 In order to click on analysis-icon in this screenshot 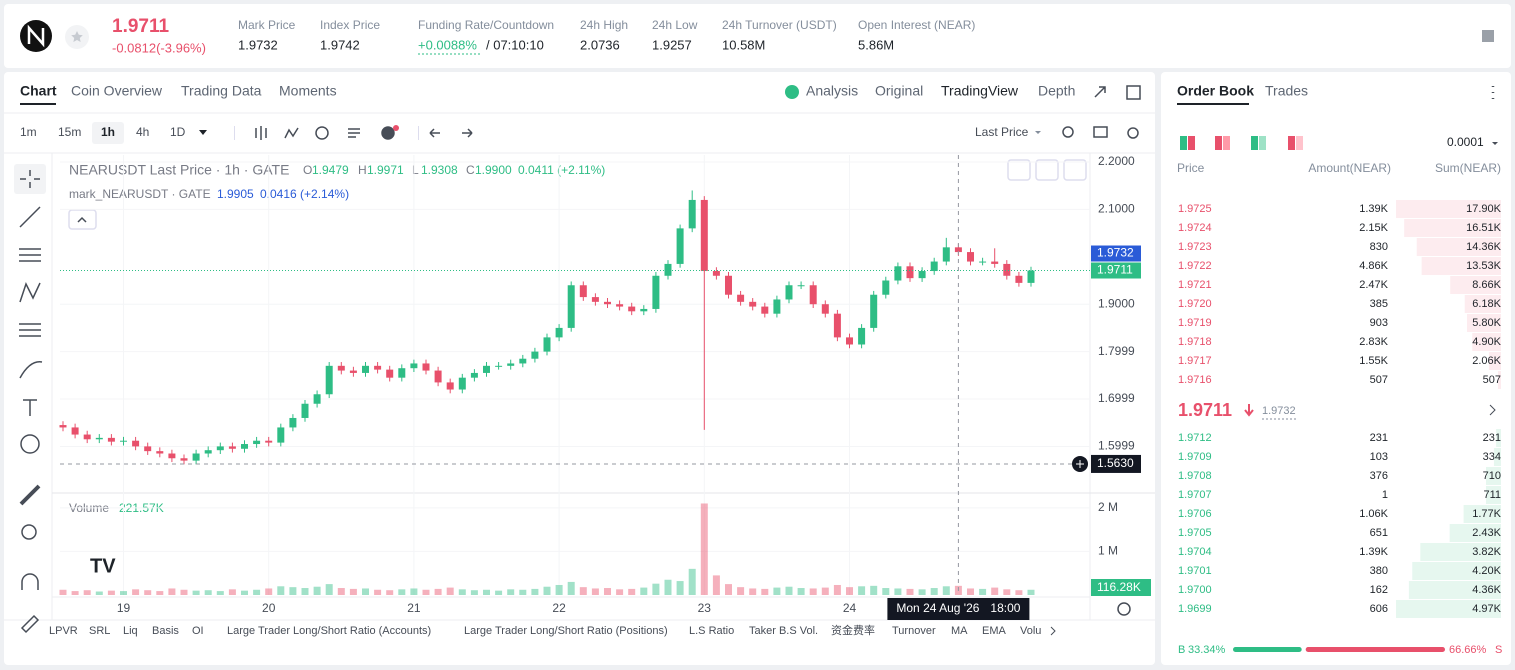, I will do `click(792, 92)`.